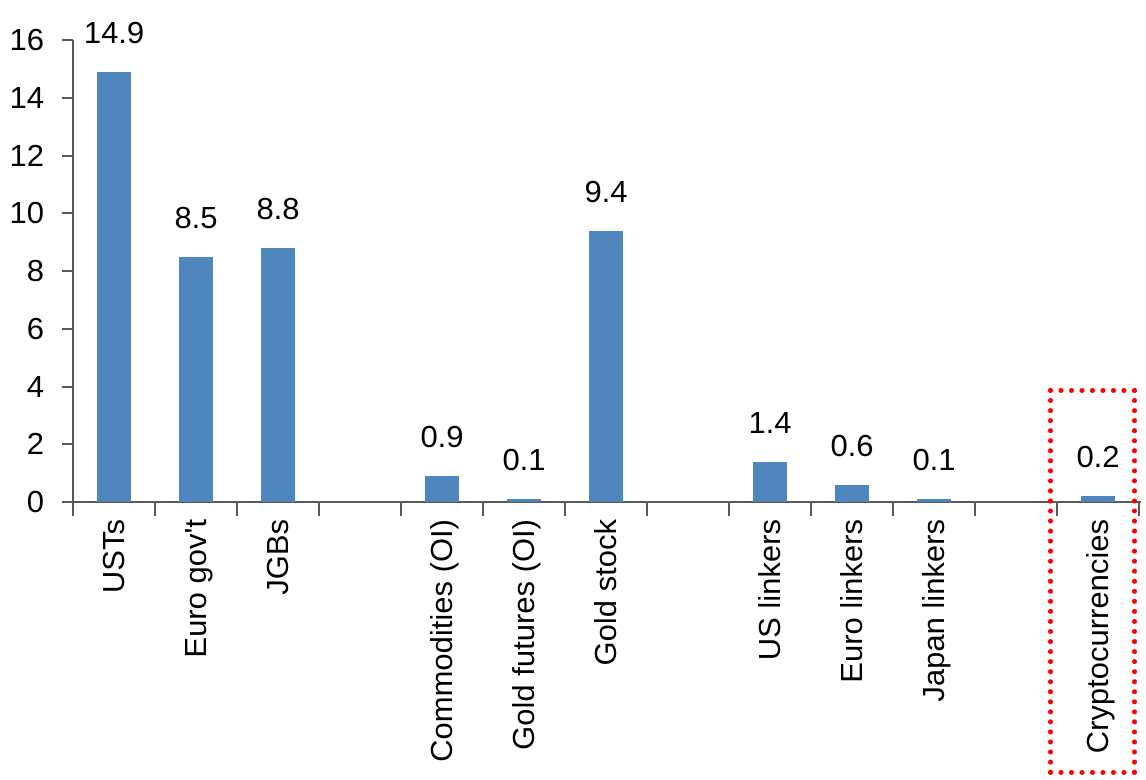 This screenshot has width=1146, height=780. What do you see at coordinates (770, 422) in the screenshot?
I see `bar-value-label: 1.4` at bounding box center [770, 422].